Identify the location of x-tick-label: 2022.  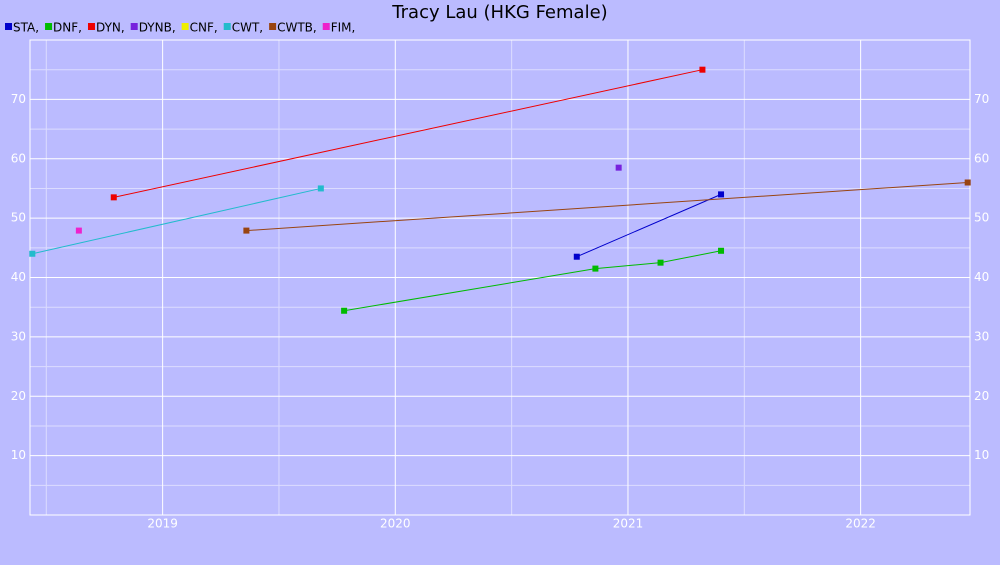
(860, 524).